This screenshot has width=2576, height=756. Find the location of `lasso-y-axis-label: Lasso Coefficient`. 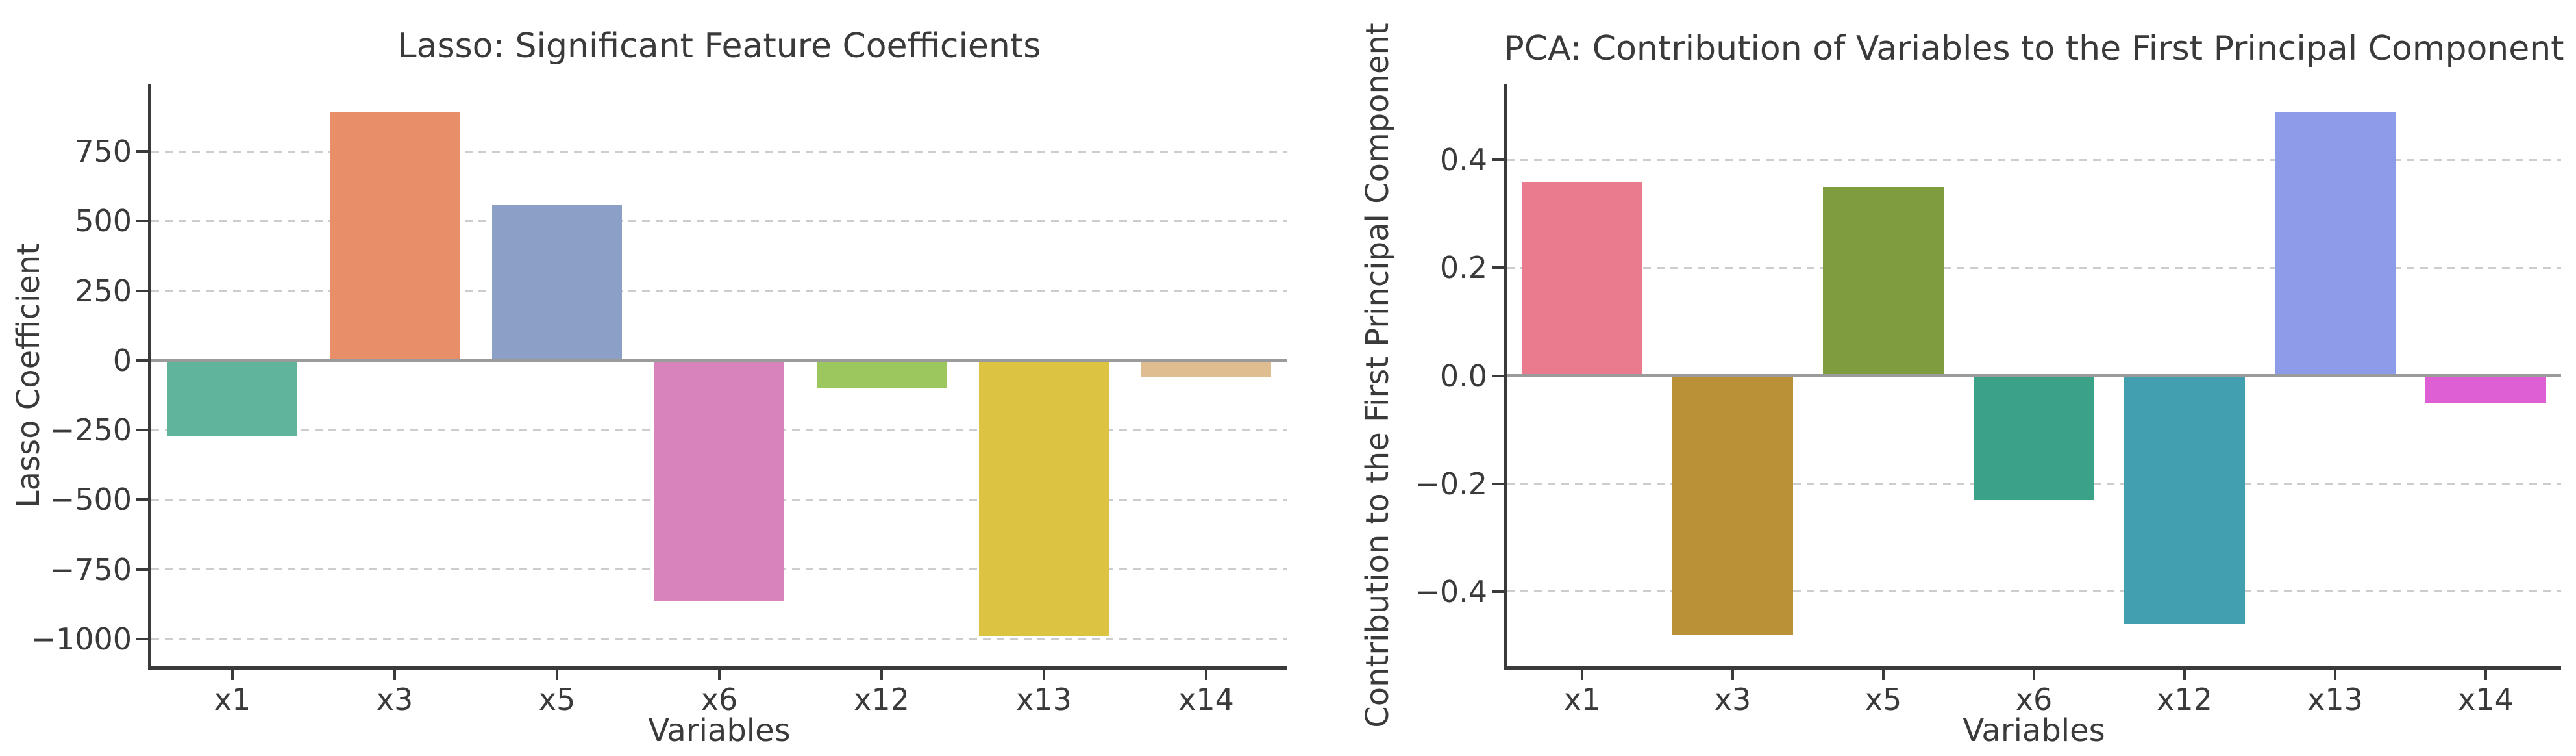

lasso-y-axis-label: Lasso Coefficient is located at coordinates (28, 376).